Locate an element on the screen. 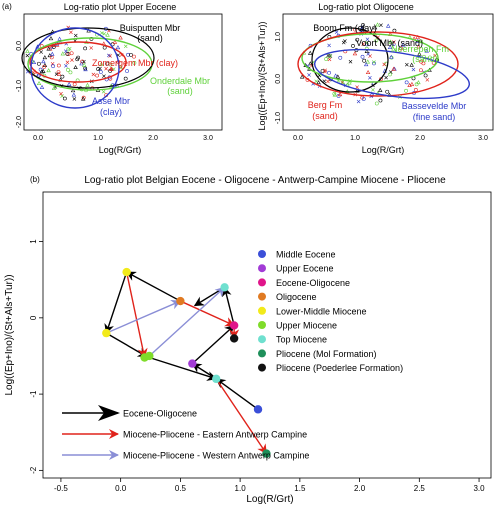 This screenshot has width=497, height=506. left-ytick-0: 0.0 is located at coordinates (19, 46).